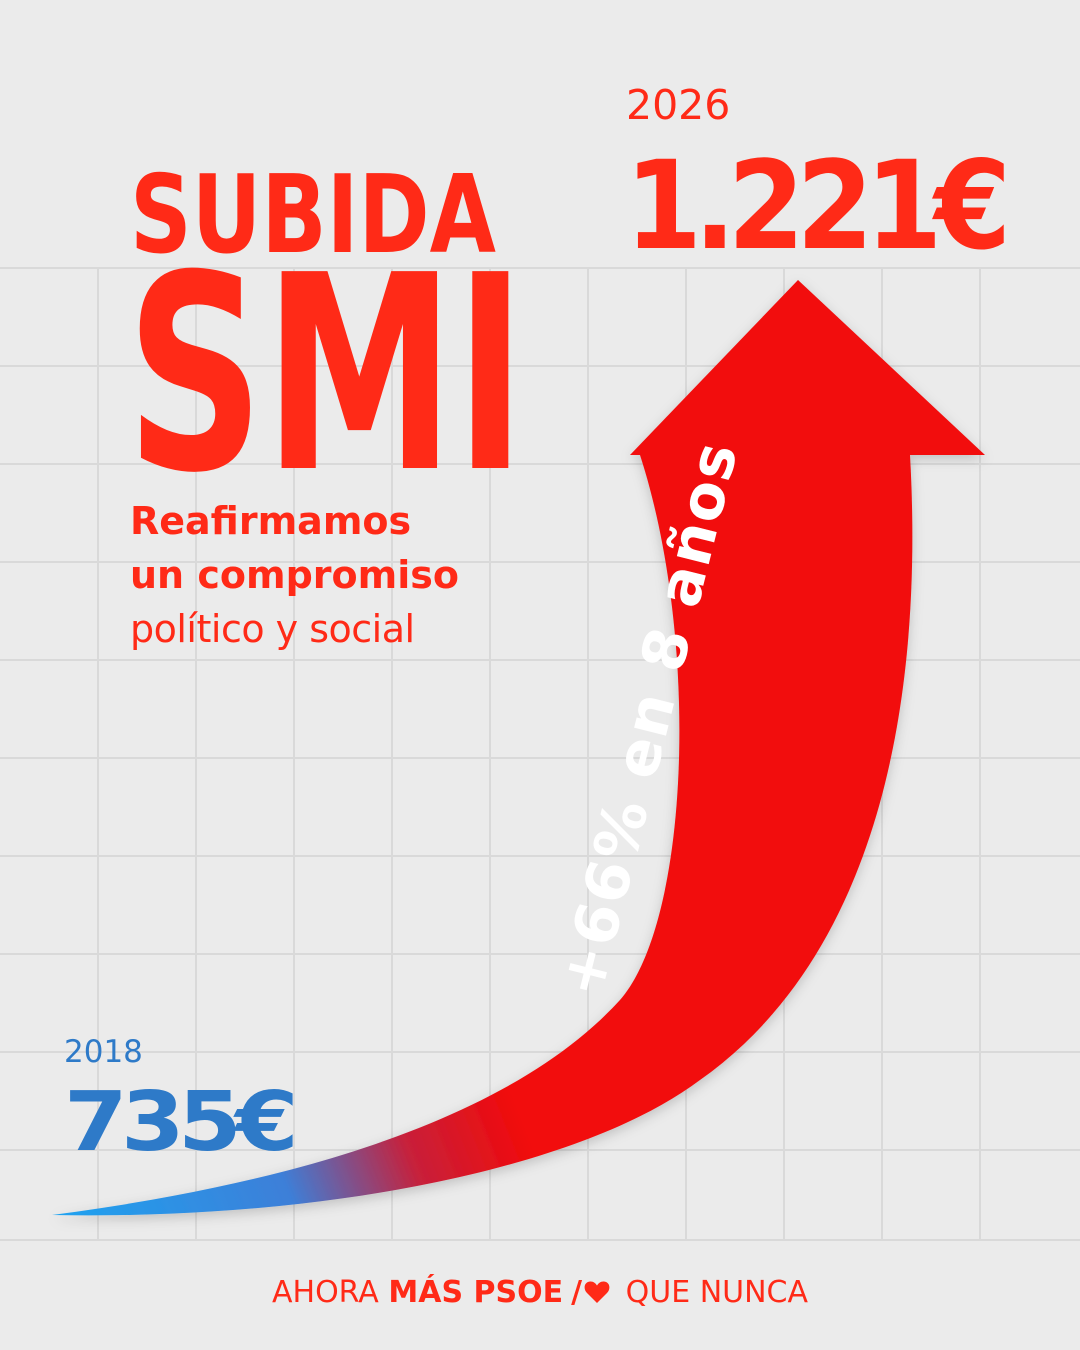 The image size is (1080, 1350). I want to click on footer-part-1: AHORA, so click(325, 1292).